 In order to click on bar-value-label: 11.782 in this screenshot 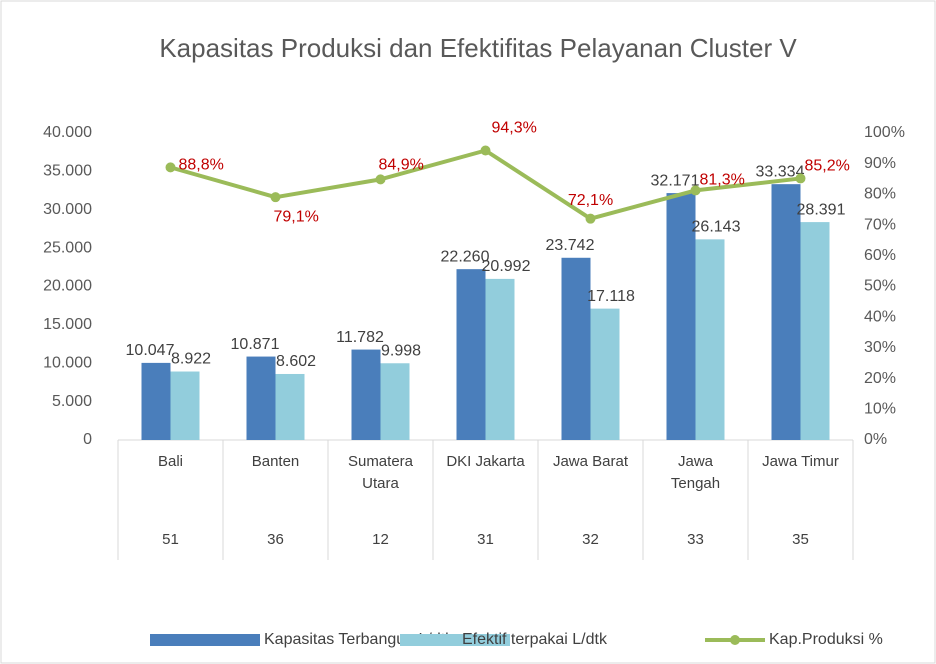, I will do `click(360, 337)`.